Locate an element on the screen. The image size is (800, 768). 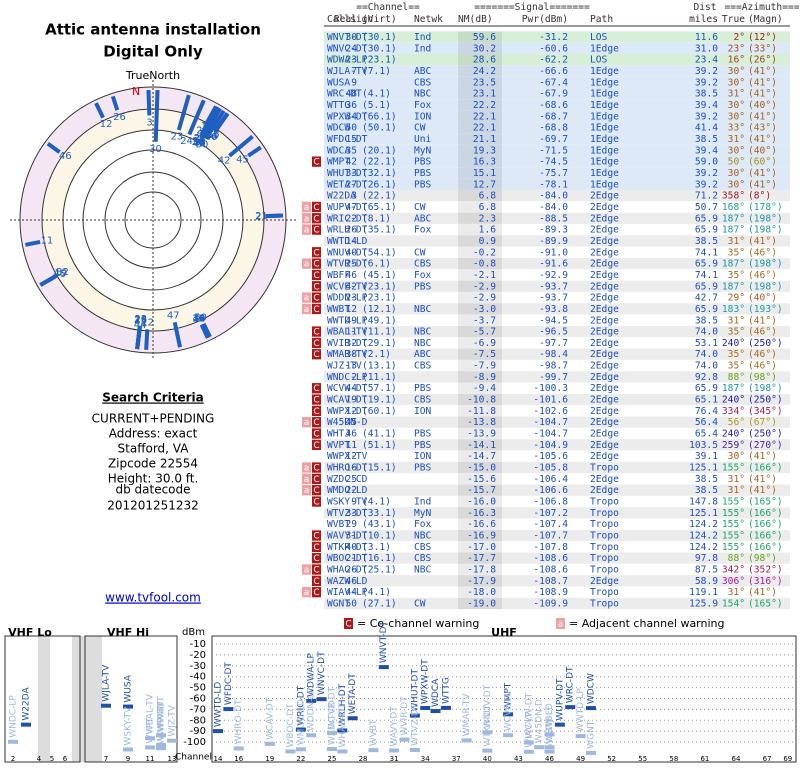
cell: 26 is located at coordinates (351, 230).